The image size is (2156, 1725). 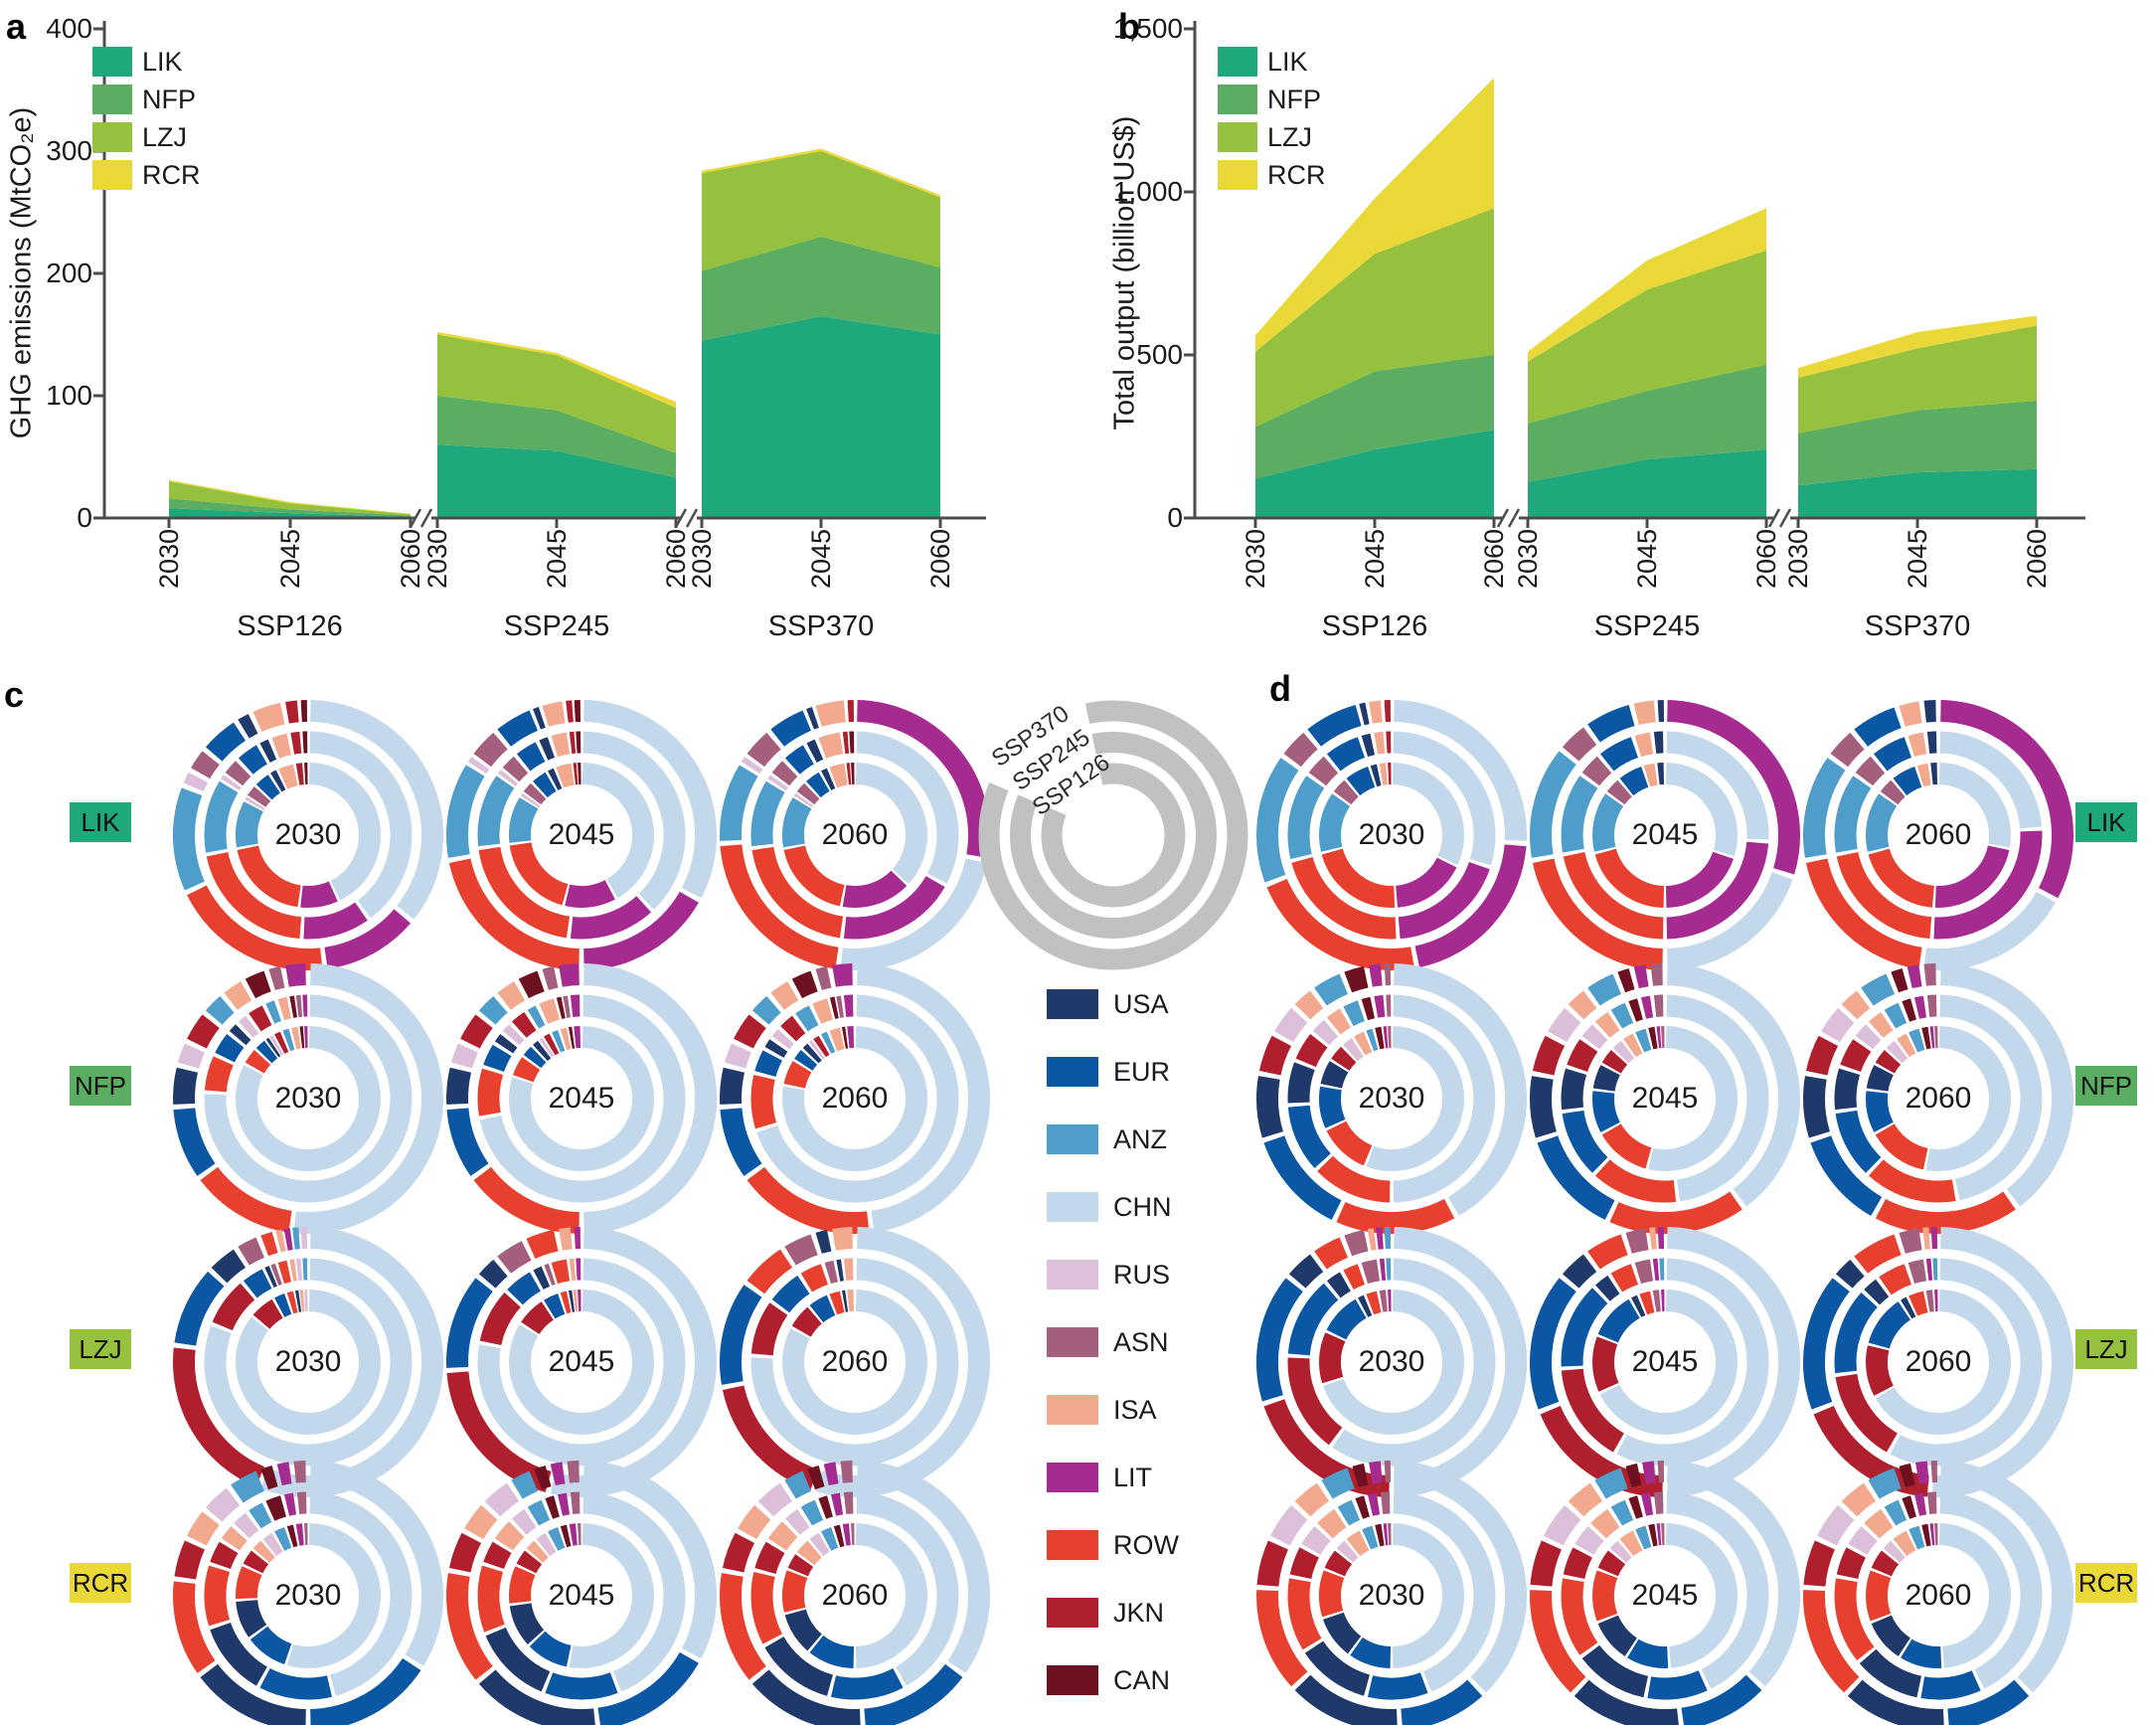 What do you see at coordinates (1918, 559) in the screenshot?
I see `x-tick-label-b-2045: 2045` at bounding box center [1918, 559].